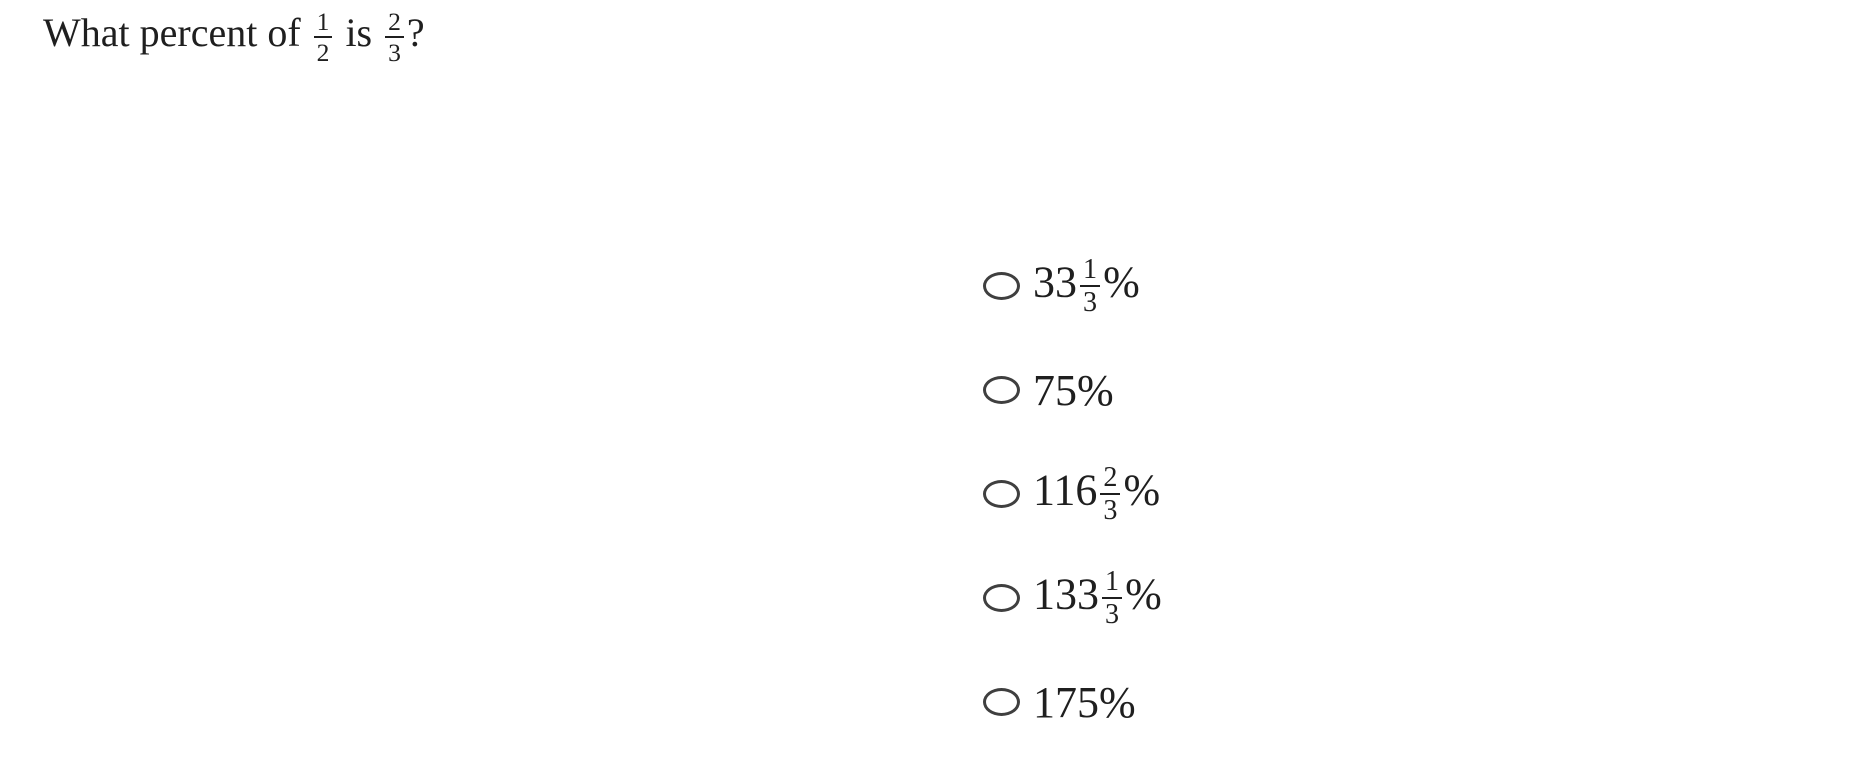 The image size is (1862, 776). What do you see at coordinates (1066, 594) in the screenshot?
I see `option-whole-number: 133` at bounding box center [1066, 594].